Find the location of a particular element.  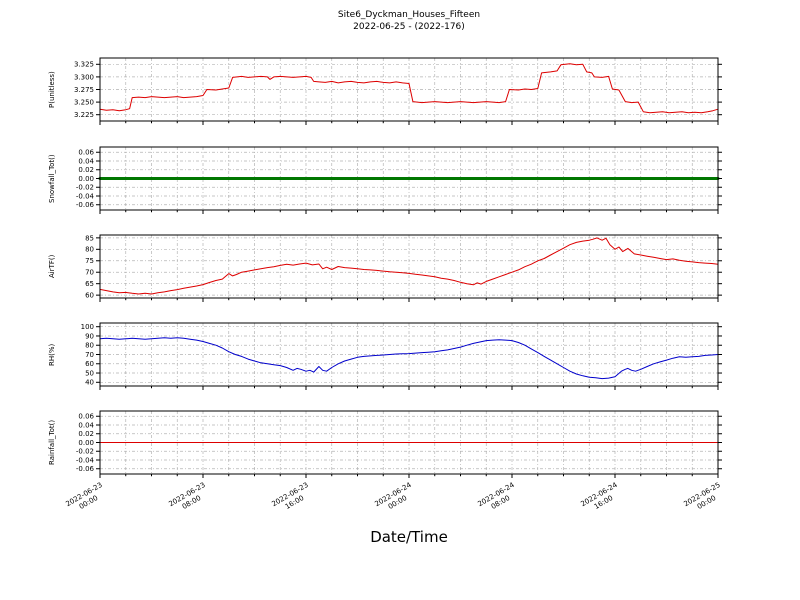

panel-p-unitless: 3.225 3.250 3.275 3.300 3.325 is located at coordinates (398, 91).